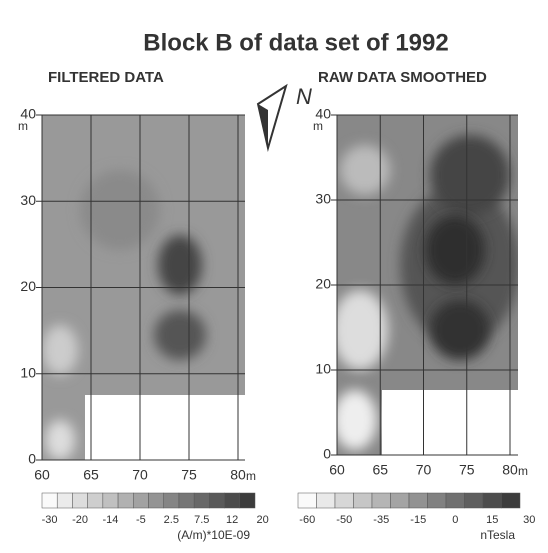 The width and height of the screenshot is (548, 553). Describe the element at coordinates (344, 520) in the screenshot. I see `colorbar-label: -50` at that location.